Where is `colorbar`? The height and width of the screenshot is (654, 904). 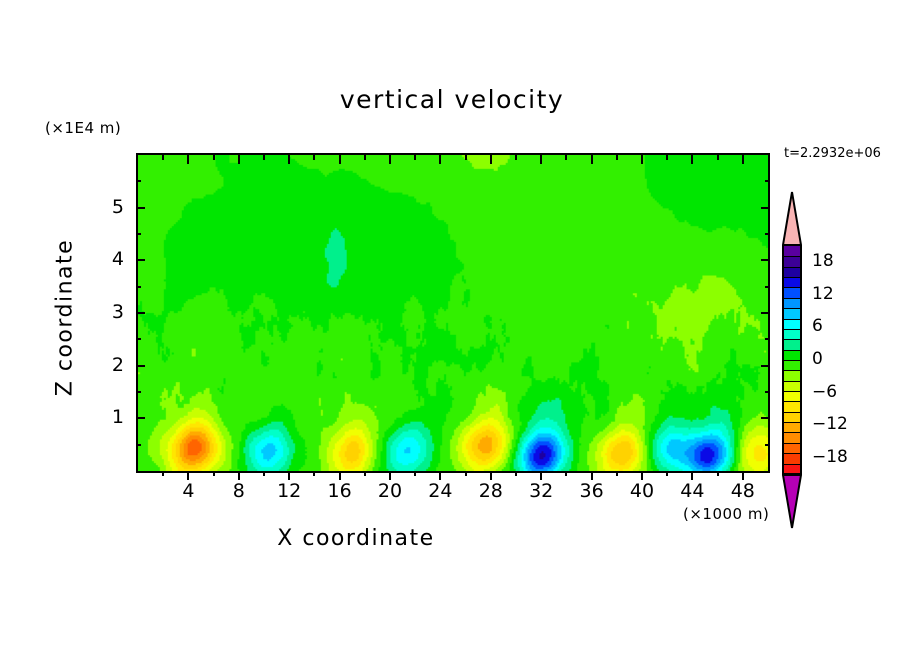 colorbar is located at coordinates (792, 360).